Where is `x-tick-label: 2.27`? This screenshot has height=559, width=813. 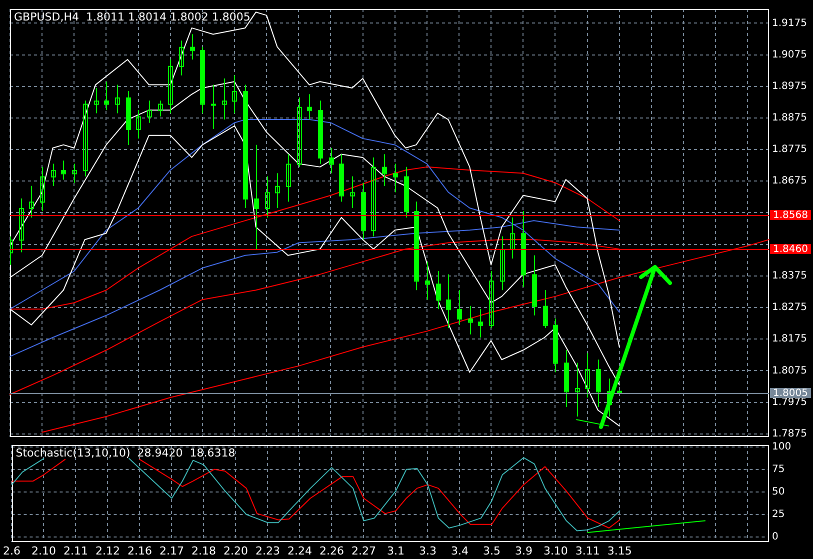
x-tick-label: 2.27 is located at coordinates (363, 551).